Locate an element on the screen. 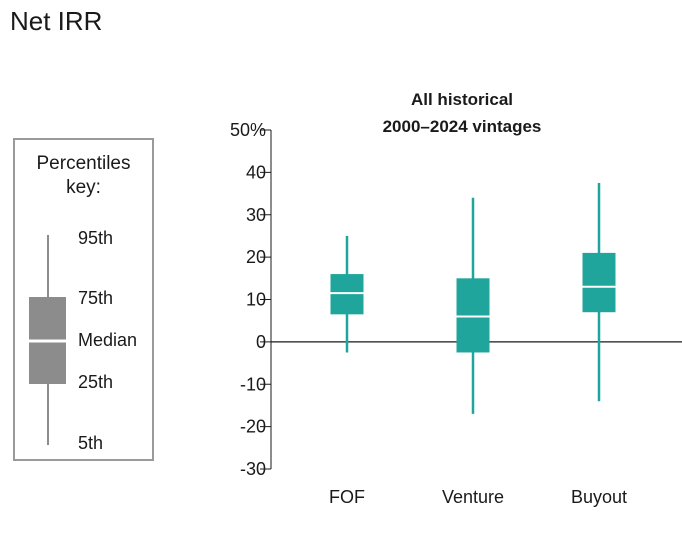 This screenshot has width=682, height=558. y-tick-label: -30 is located at coordinates (253, 469).